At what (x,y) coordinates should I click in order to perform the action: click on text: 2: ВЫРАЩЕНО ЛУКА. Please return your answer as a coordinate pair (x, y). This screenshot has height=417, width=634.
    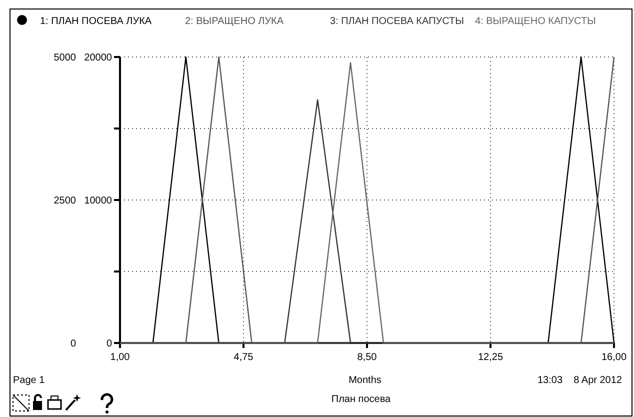
    Looking at the image, I should click on (234, 21).